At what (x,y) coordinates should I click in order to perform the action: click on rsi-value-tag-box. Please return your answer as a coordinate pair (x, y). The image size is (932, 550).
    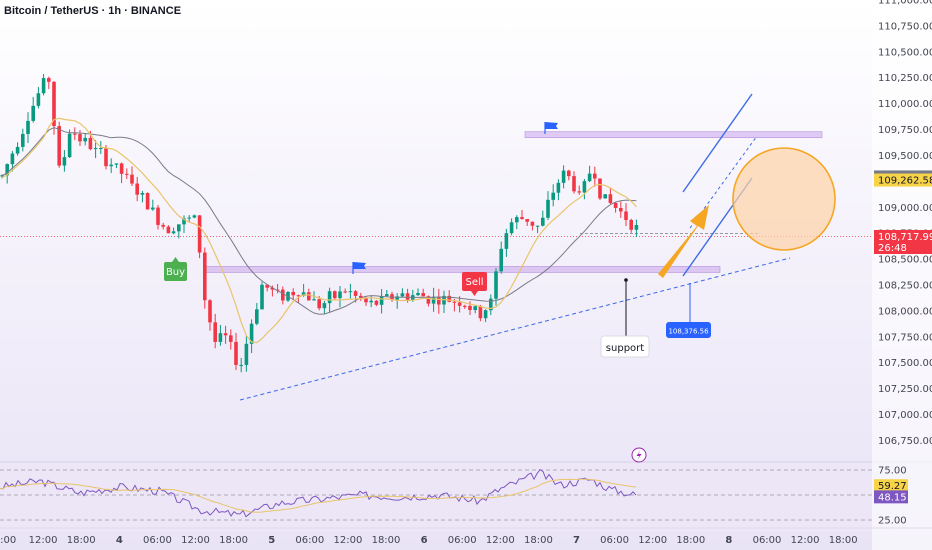
    Looking at the image, I should click on (891, 486).